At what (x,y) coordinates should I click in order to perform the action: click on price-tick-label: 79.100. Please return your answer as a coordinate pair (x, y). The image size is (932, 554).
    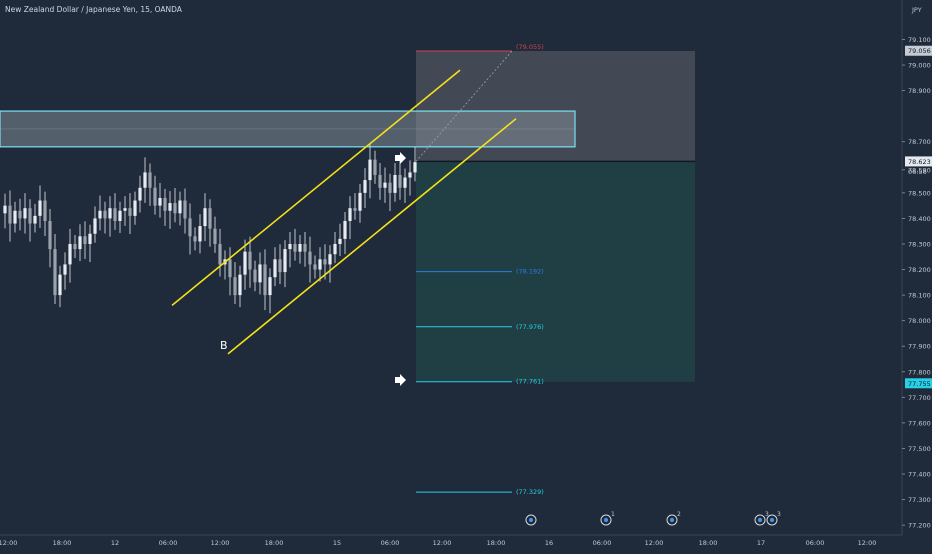
    Looking at the image, I should click on (919, 40).